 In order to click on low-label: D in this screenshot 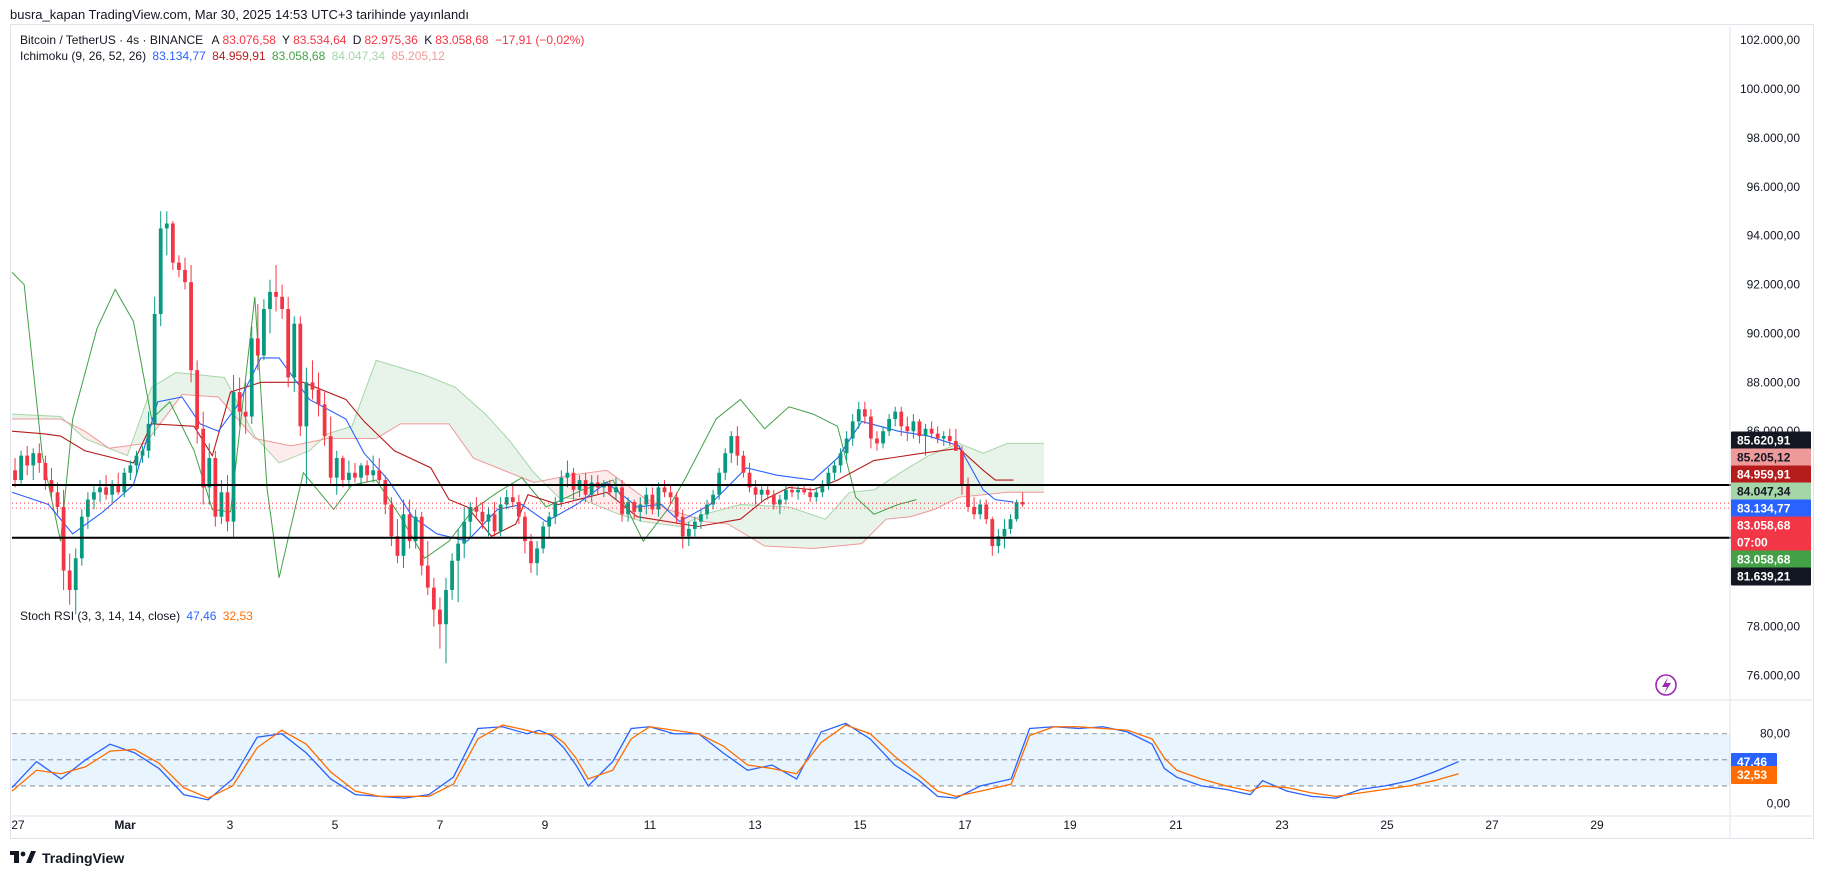, I will do `click(357, 40)`.